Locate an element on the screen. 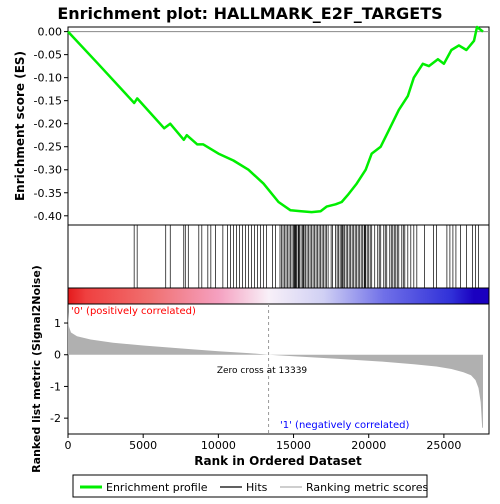 Image resolution: width=500 pixels, height=504 pixels. chart-title: Enrichment plot: HALLMARK_E2F_TARGETS is located at coordinates (249, 13).